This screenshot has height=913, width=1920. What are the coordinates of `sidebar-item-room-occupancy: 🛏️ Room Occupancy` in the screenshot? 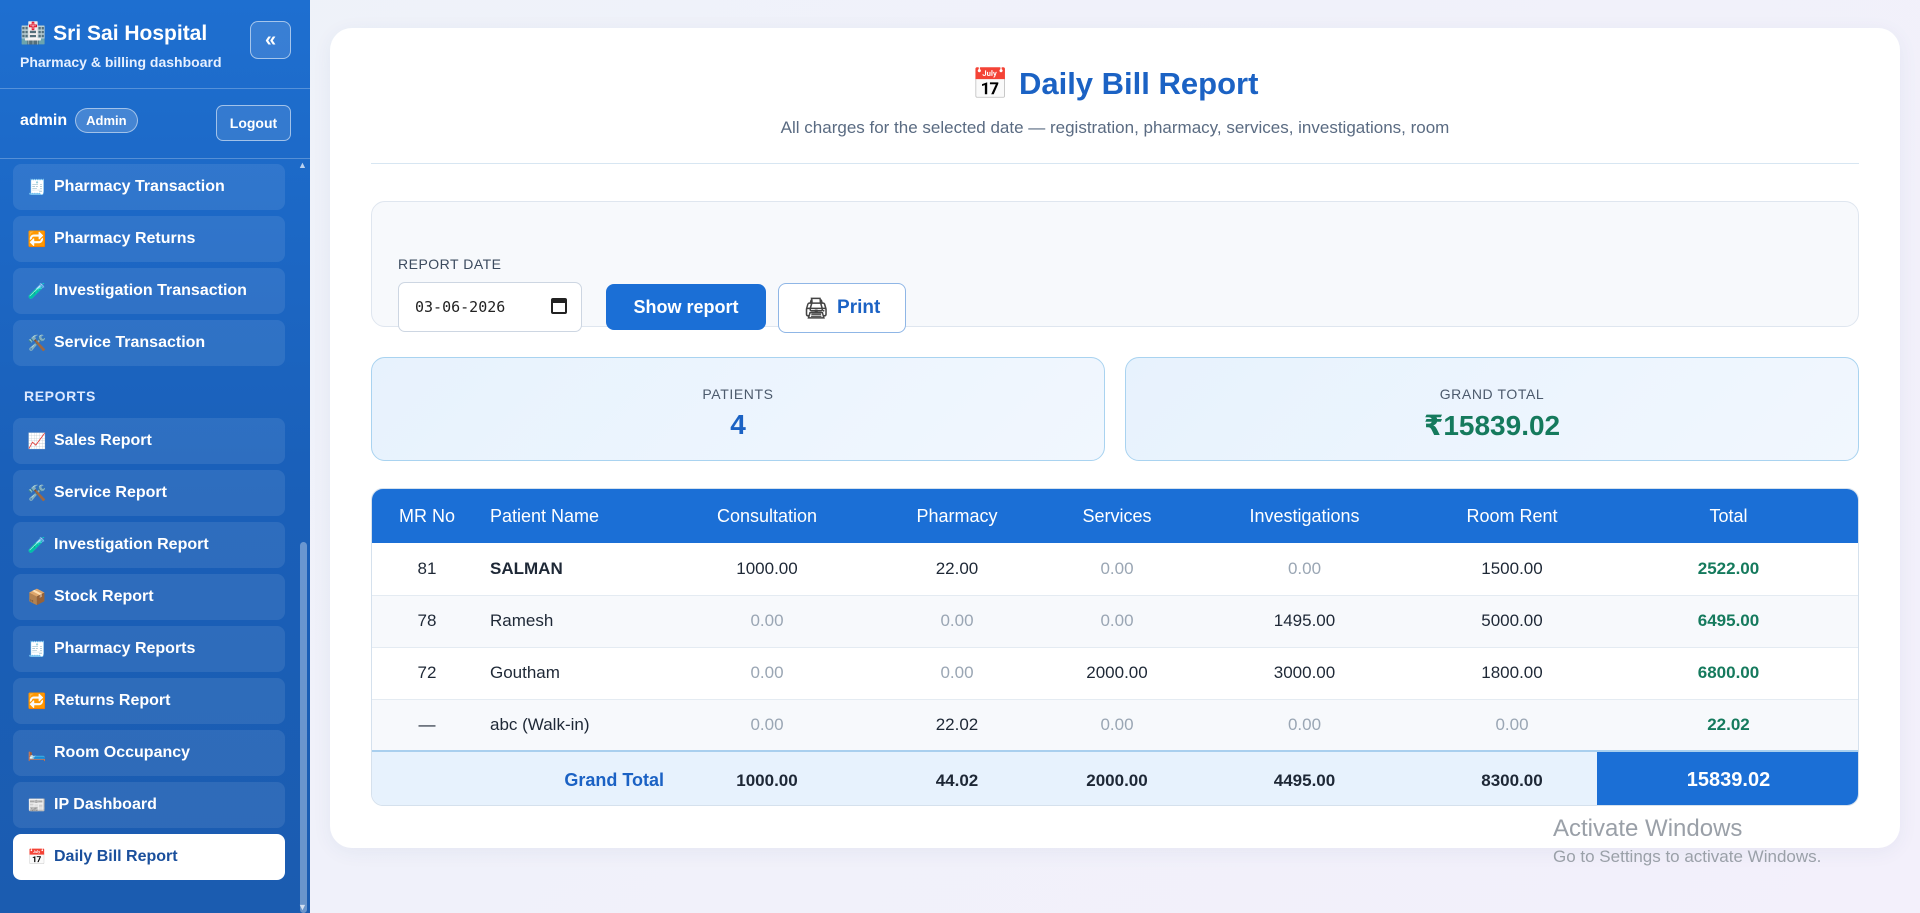 It's located at (149, 753).